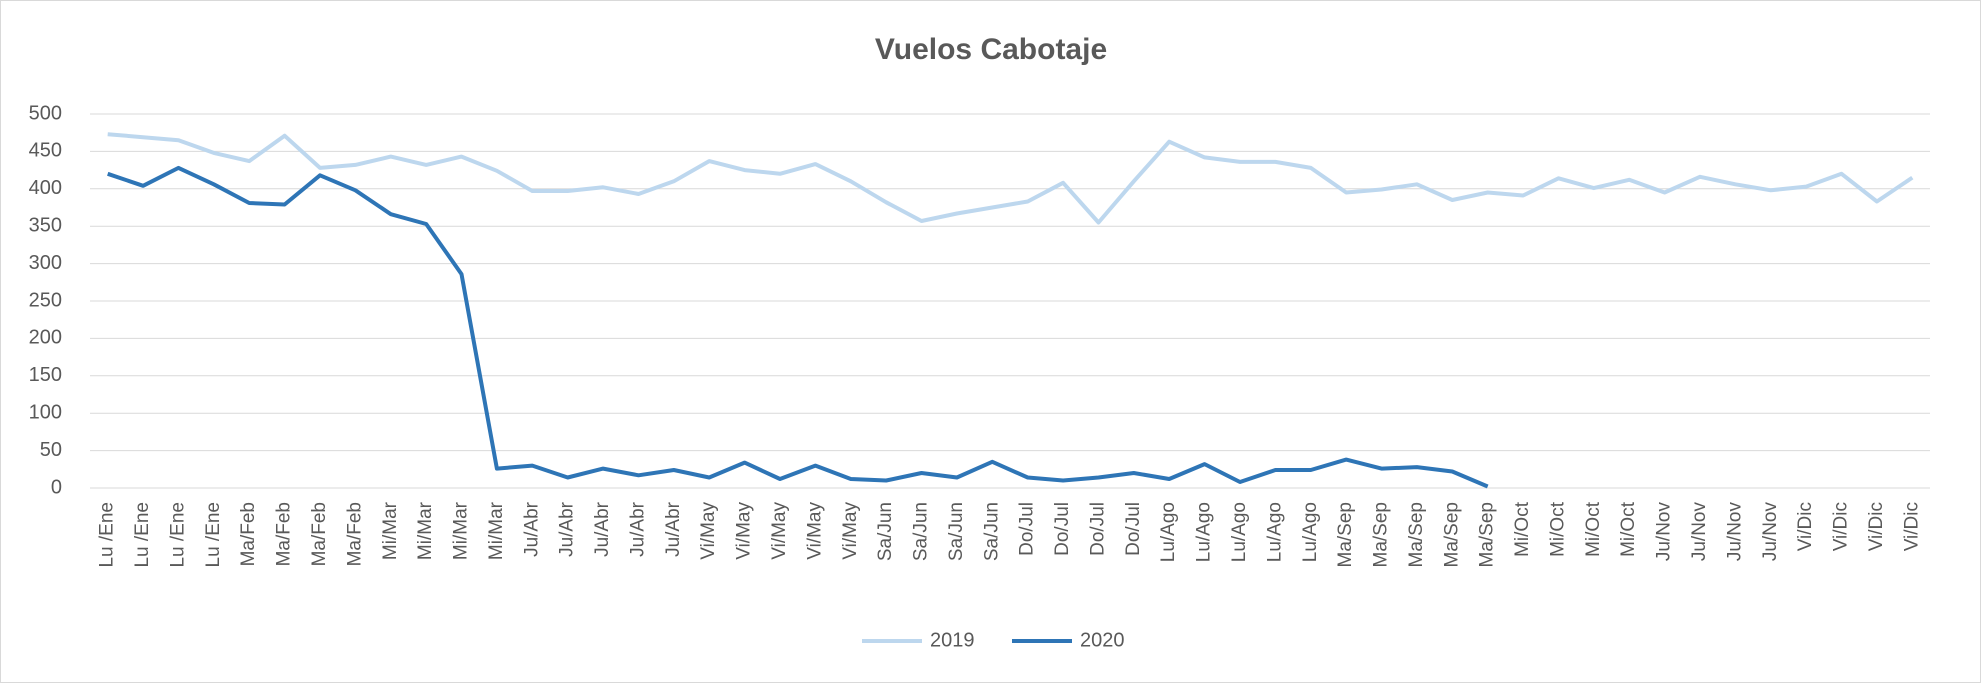 Image resolution: width=1982 pixels, height=684 pixels. I want to click on y-tick-label: 400, so click(45, 188).